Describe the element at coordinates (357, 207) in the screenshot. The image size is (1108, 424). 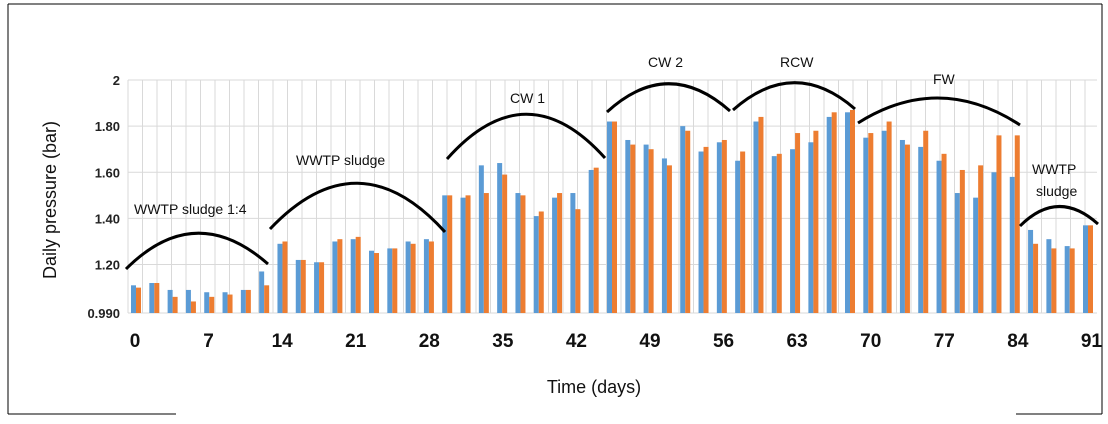
I see `arc-wwtp-sludge` at that location.